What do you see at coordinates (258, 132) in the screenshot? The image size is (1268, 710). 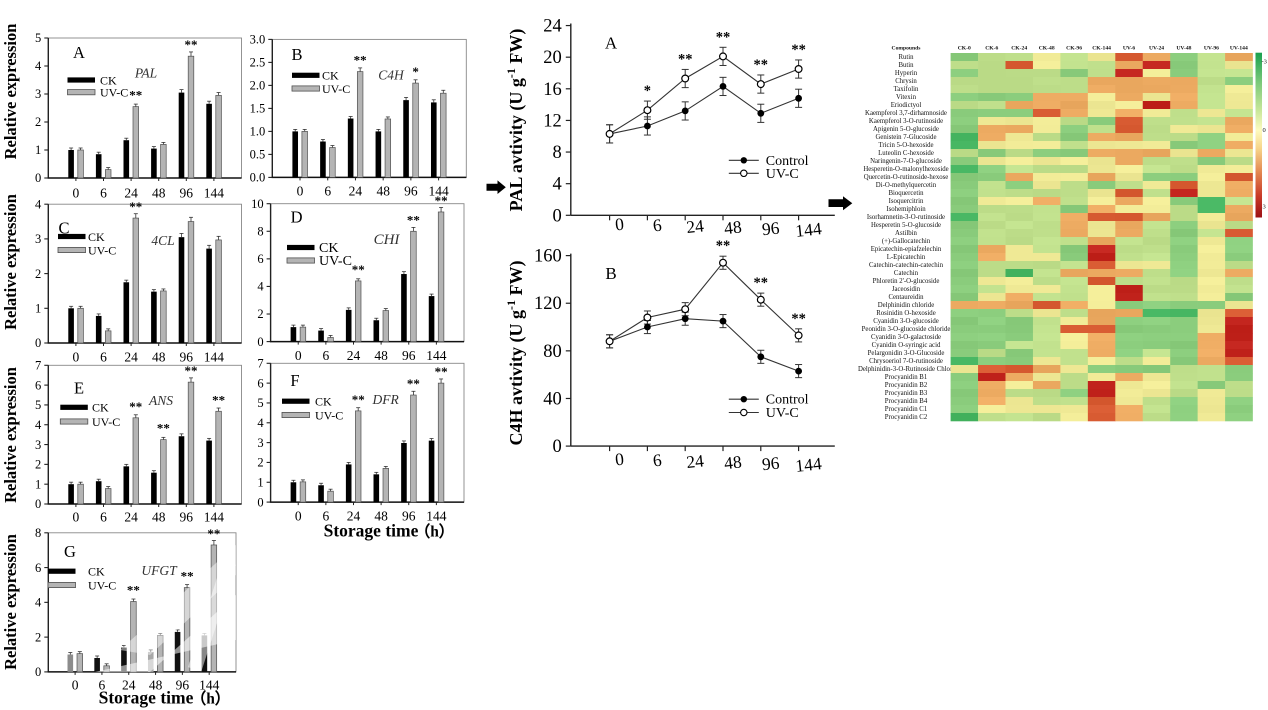 I see `svg-text: 1.0` at bounding box center [258, 132].